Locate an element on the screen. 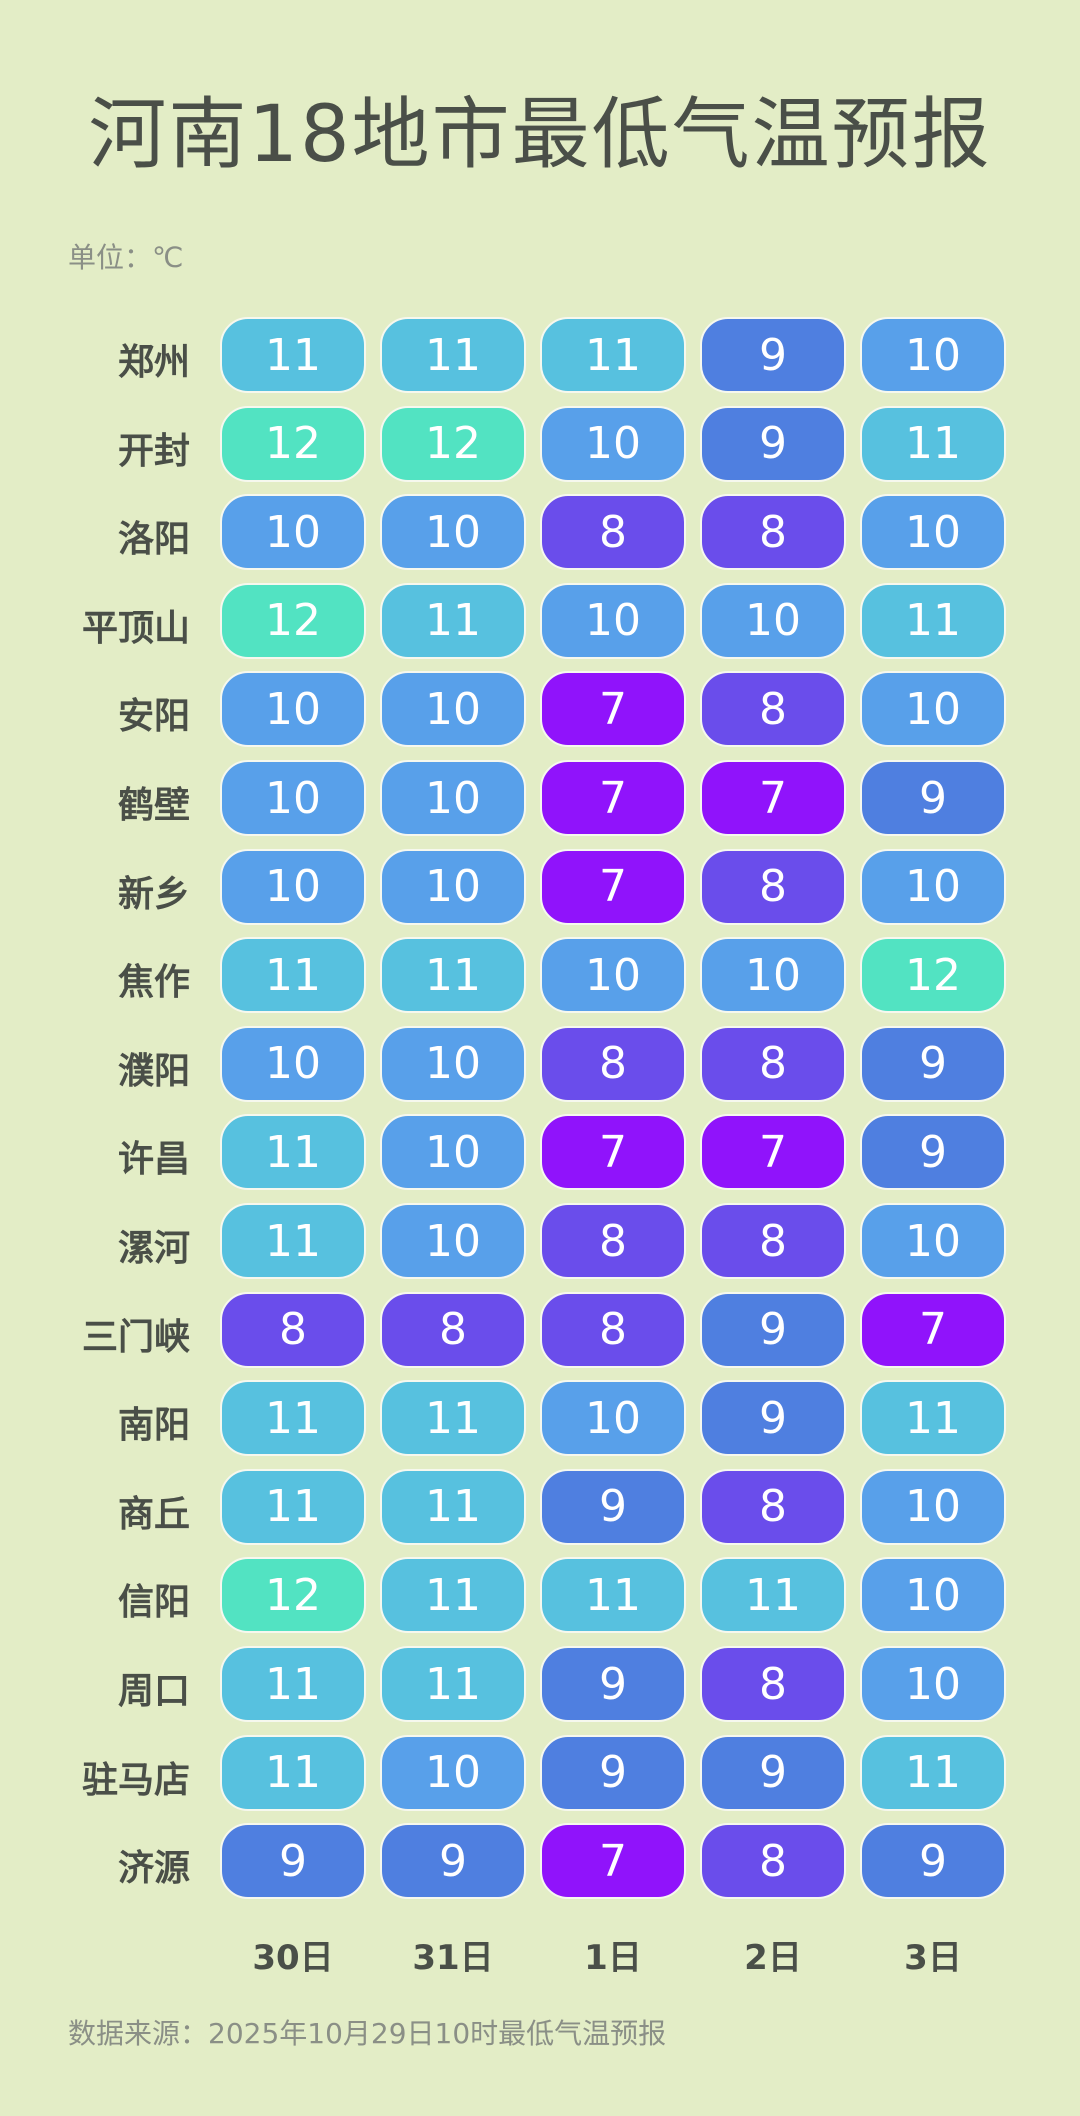 The height and width of the screenshot is (2116, 1080). column-label: 3日 is located at coordinates (933, 1958).